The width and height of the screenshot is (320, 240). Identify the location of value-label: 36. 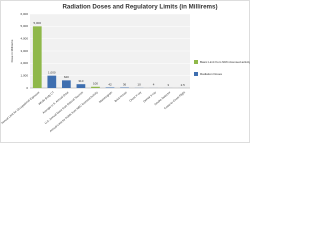
(125, 84).